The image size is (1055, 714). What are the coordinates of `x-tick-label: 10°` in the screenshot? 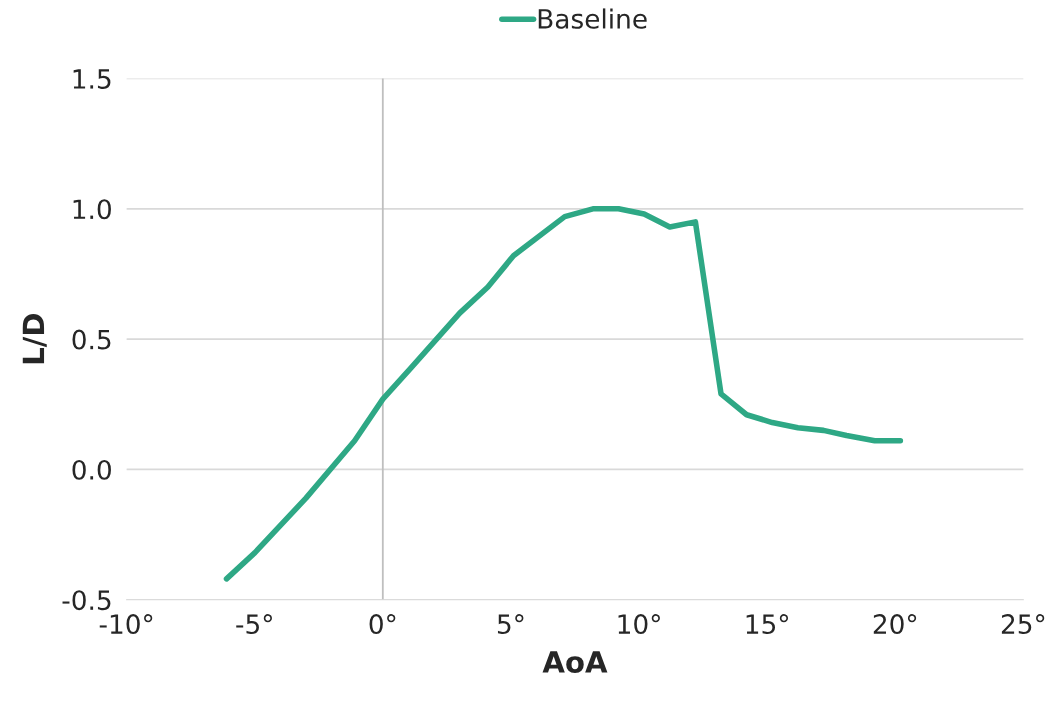 It's located at (639, 624).